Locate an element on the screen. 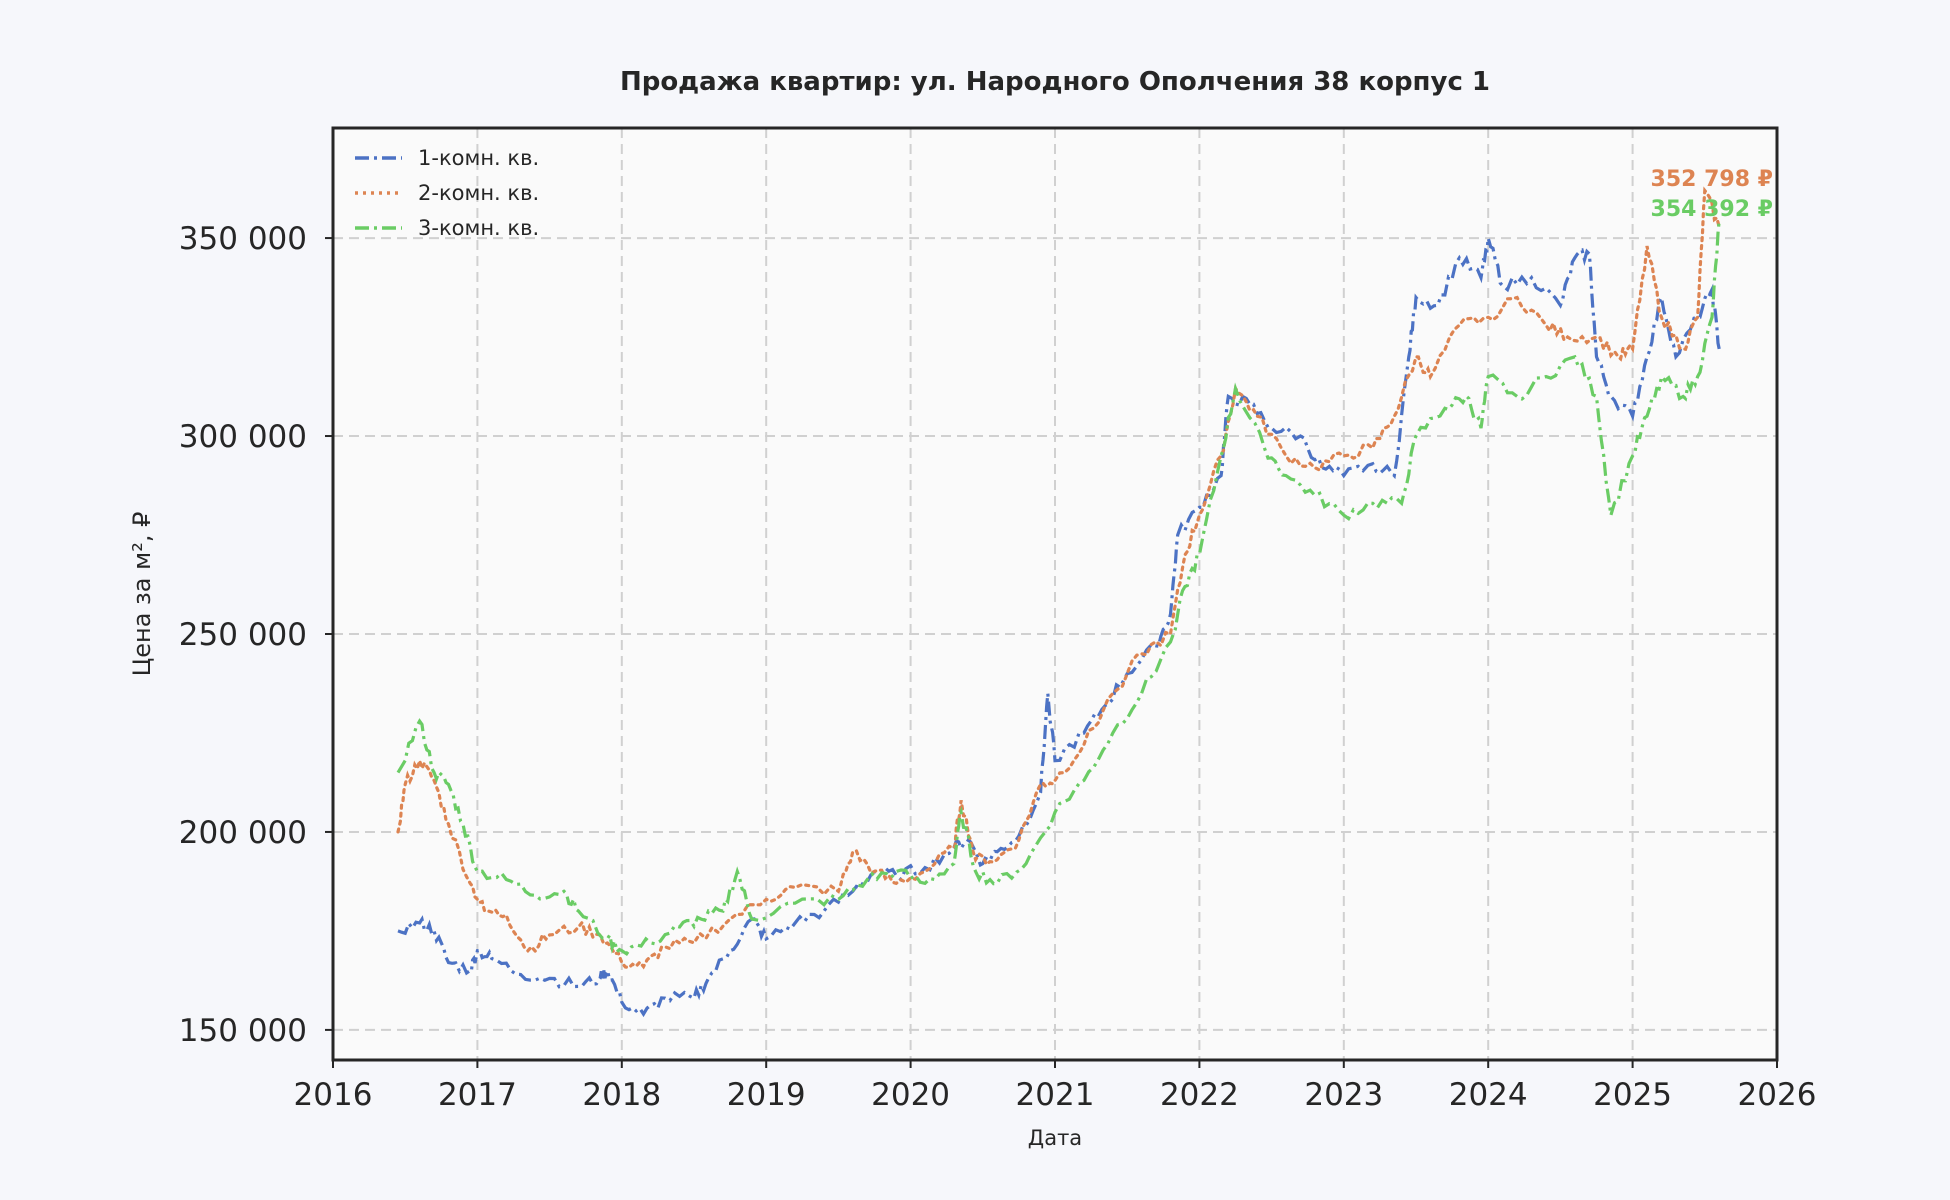  x-tick-label: 2025 is located at coordinates (1632, 1095).